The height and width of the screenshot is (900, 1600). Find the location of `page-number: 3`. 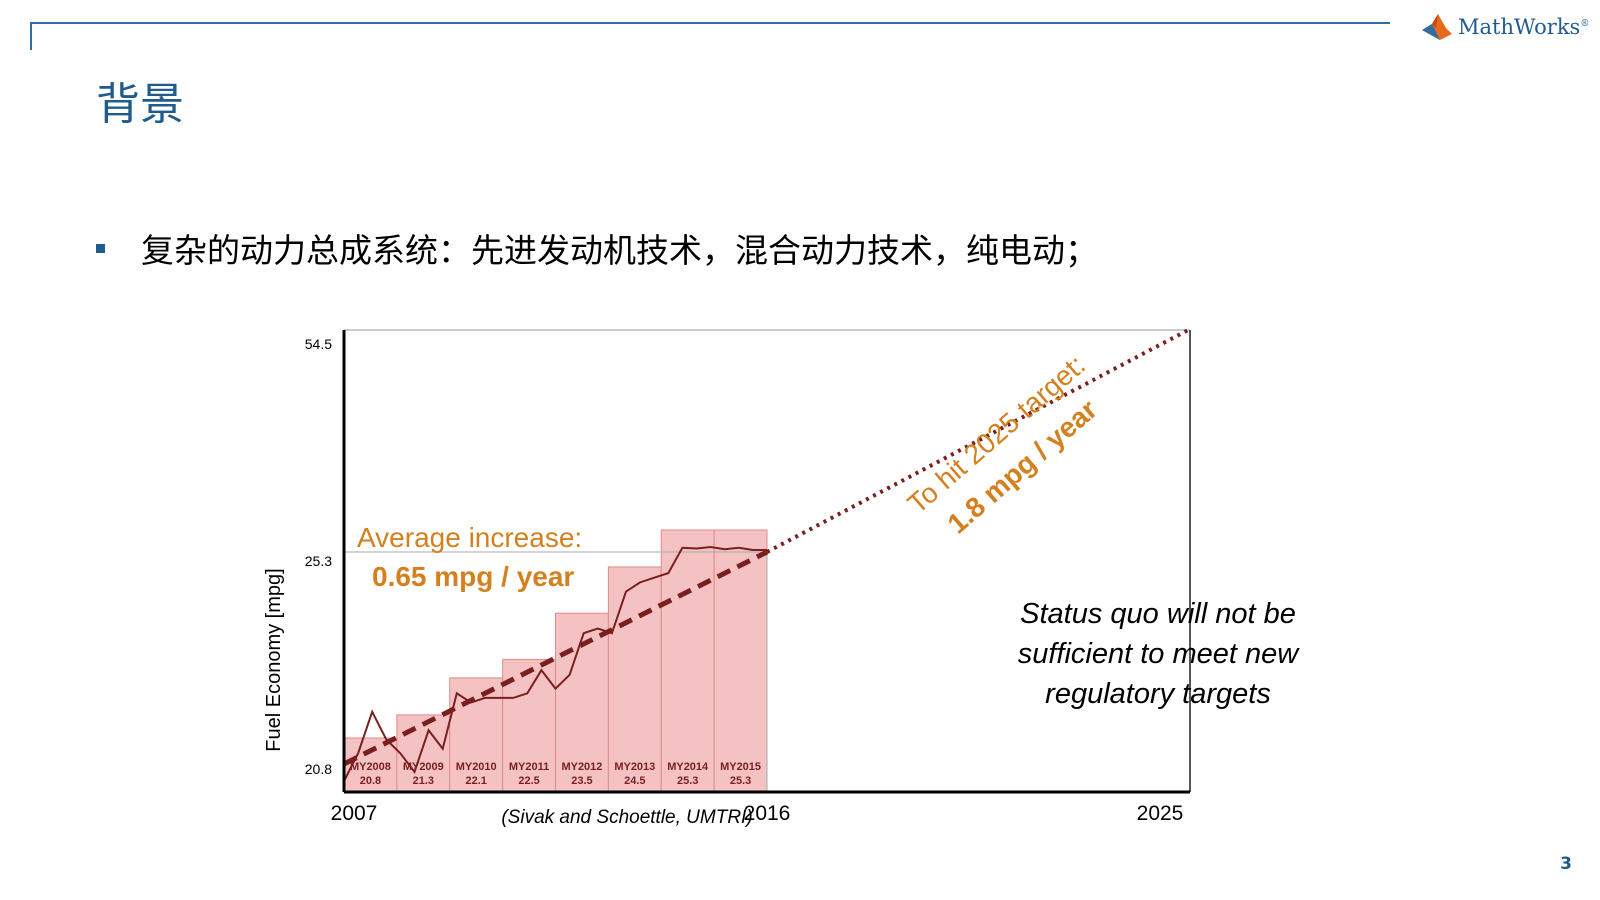

page-number: 3 is located at coordinates (1566, 864).